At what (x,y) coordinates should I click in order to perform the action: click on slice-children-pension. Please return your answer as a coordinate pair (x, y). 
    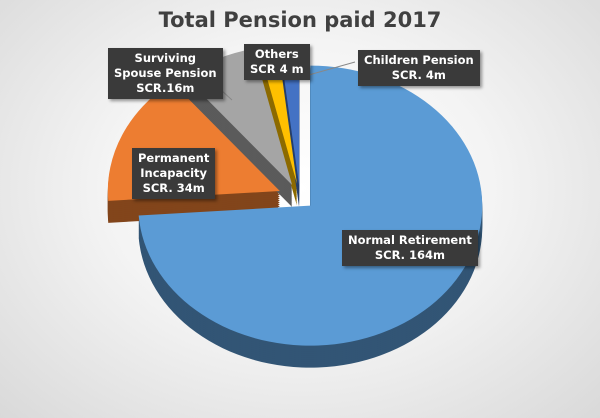
    Looking at the image, I should click on (289, 115).